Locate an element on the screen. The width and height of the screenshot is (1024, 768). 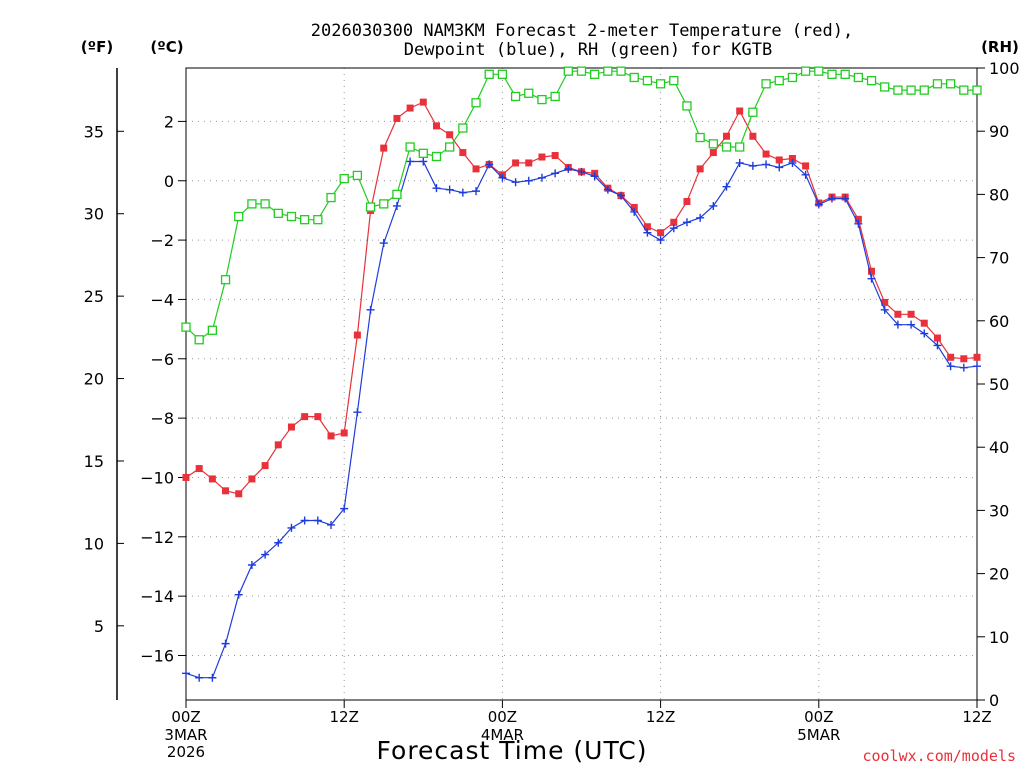
celsius-tick-label: −6 is located at coordinates (162, 359).